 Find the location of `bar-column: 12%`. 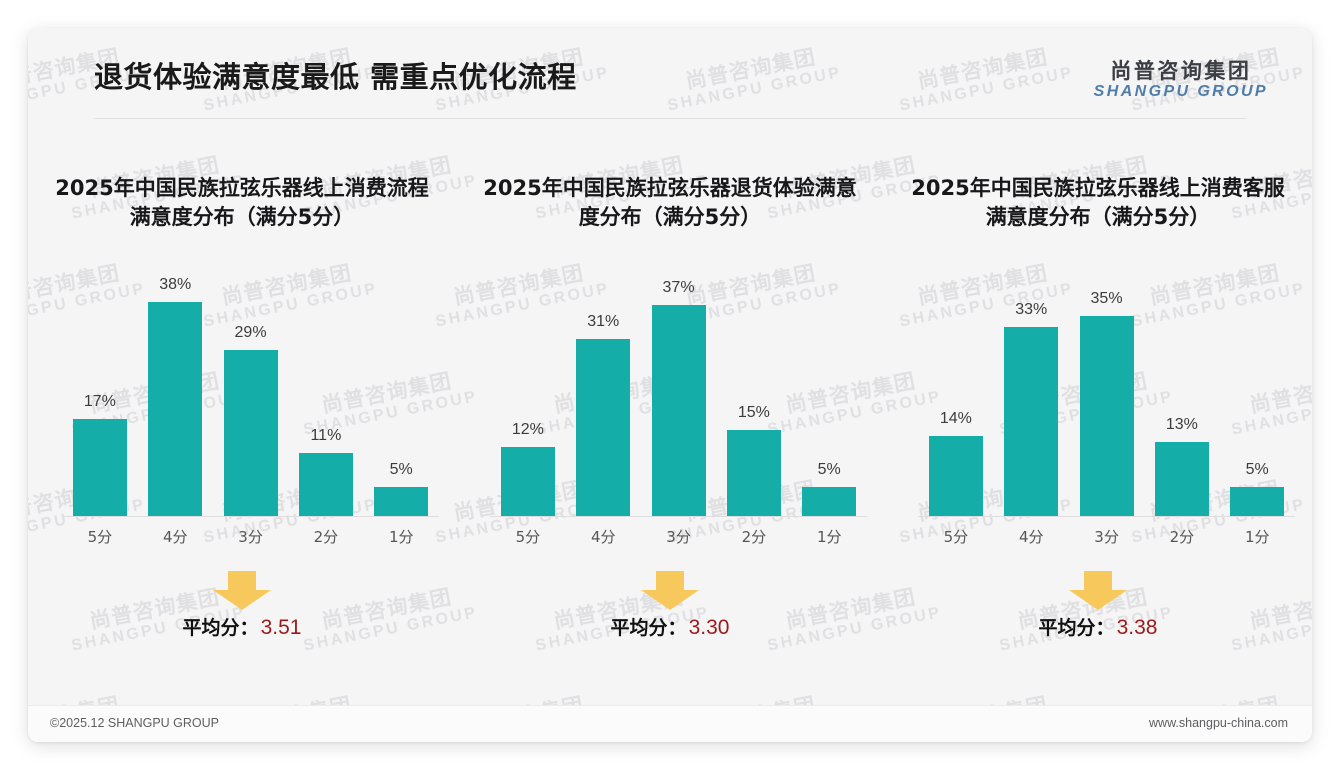

bar-column: 12% is located at coordinates (528, 396).